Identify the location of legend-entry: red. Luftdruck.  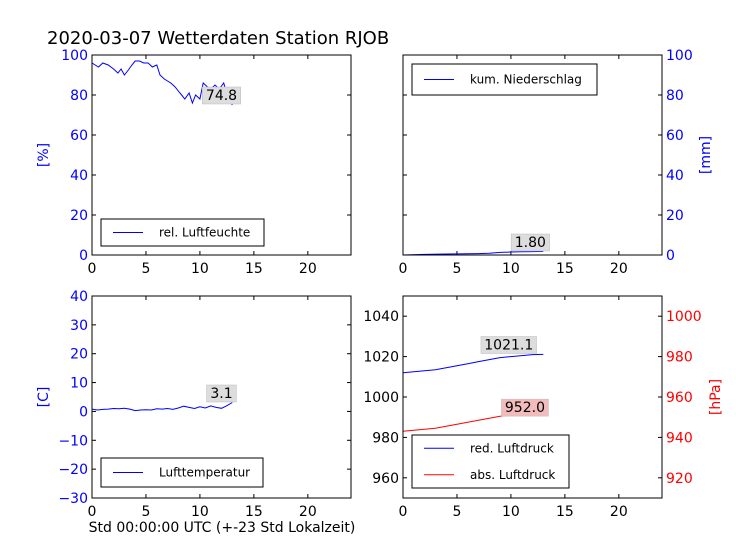
(512, 448).